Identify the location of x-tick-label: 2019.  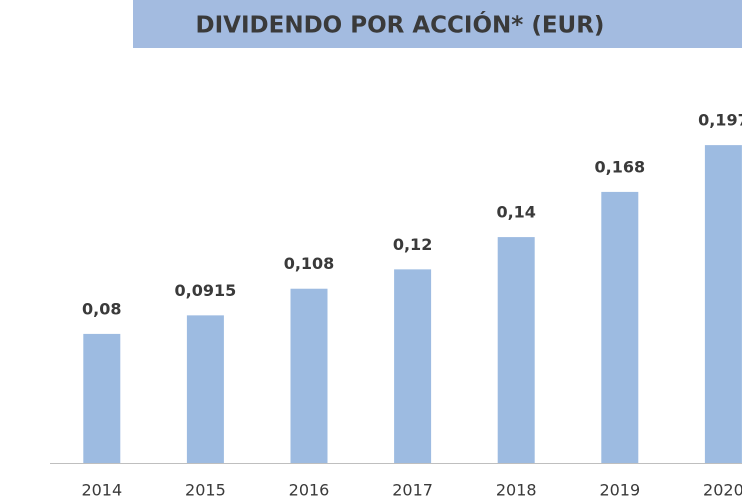
(619, 490).